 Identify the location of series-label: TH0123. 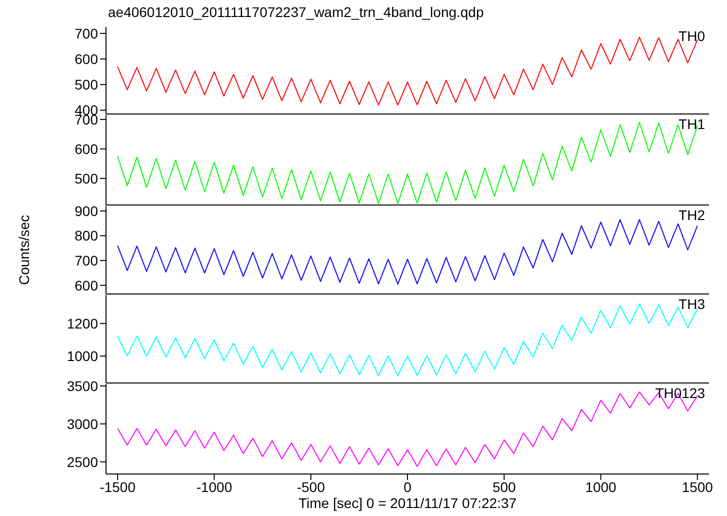
(680, 393).